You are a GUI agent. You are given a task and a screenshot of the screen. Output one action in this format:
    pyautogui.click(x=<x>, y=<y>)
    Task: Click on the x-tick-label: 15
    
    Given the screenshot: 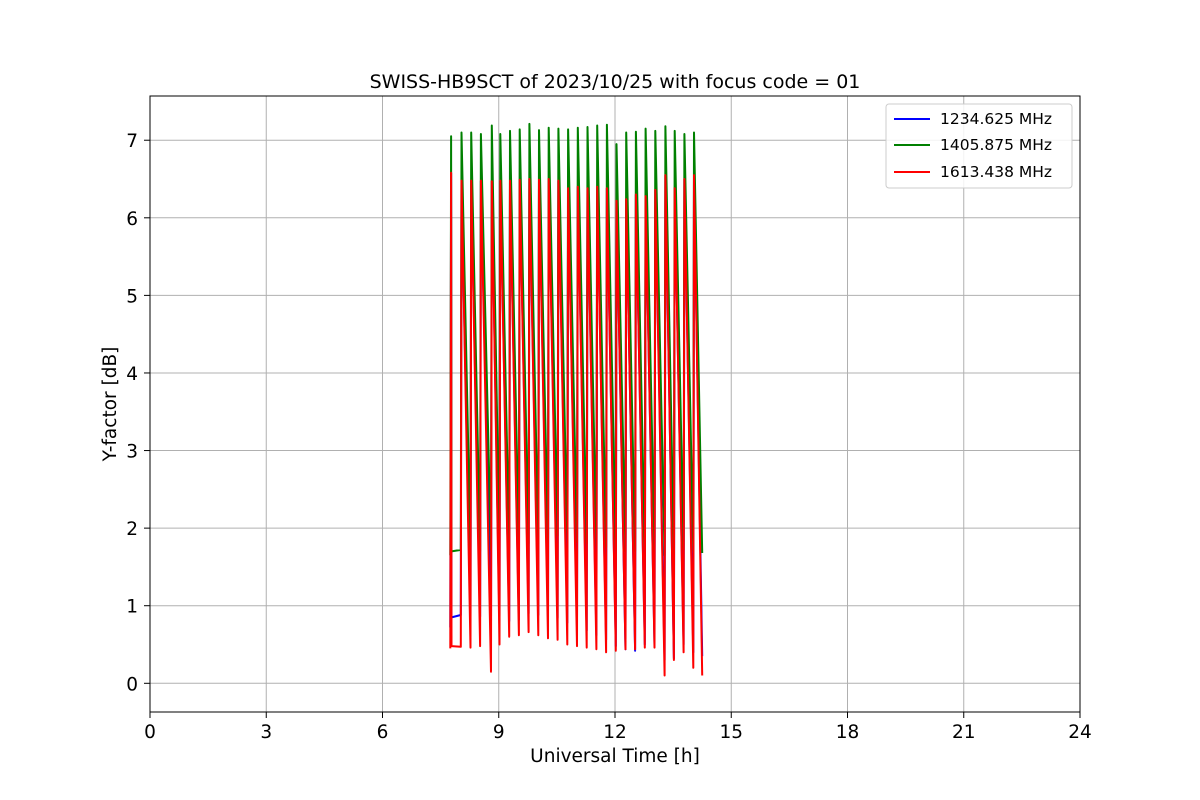 What is the action you would take?
    pyautogui.click(x=731, y=732)
    